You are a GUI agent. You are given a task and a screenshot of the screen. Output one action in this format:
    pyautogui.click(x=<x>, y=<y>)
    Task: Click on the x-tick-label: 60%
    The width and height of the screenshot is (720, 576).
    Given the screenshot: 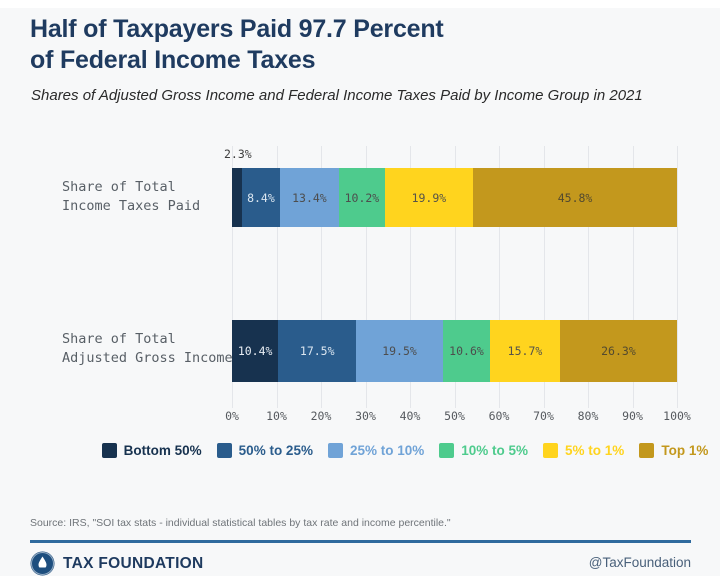 What is the action you would take?
    pyautogui.click(x=499, y=416)
    